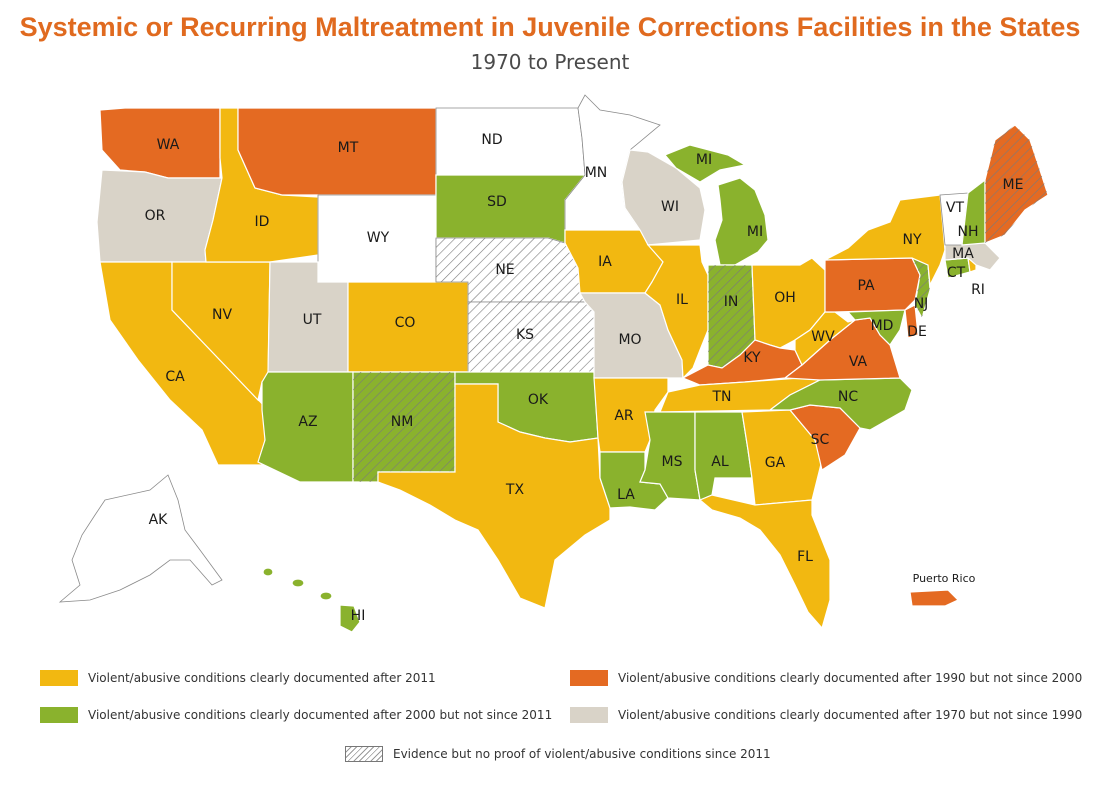 This screenshot has width=1100, height=786. What do you see at coordinates (955, 208) in the screenshot?
I see `label-VT: VT` at bounding box center [955, 208].